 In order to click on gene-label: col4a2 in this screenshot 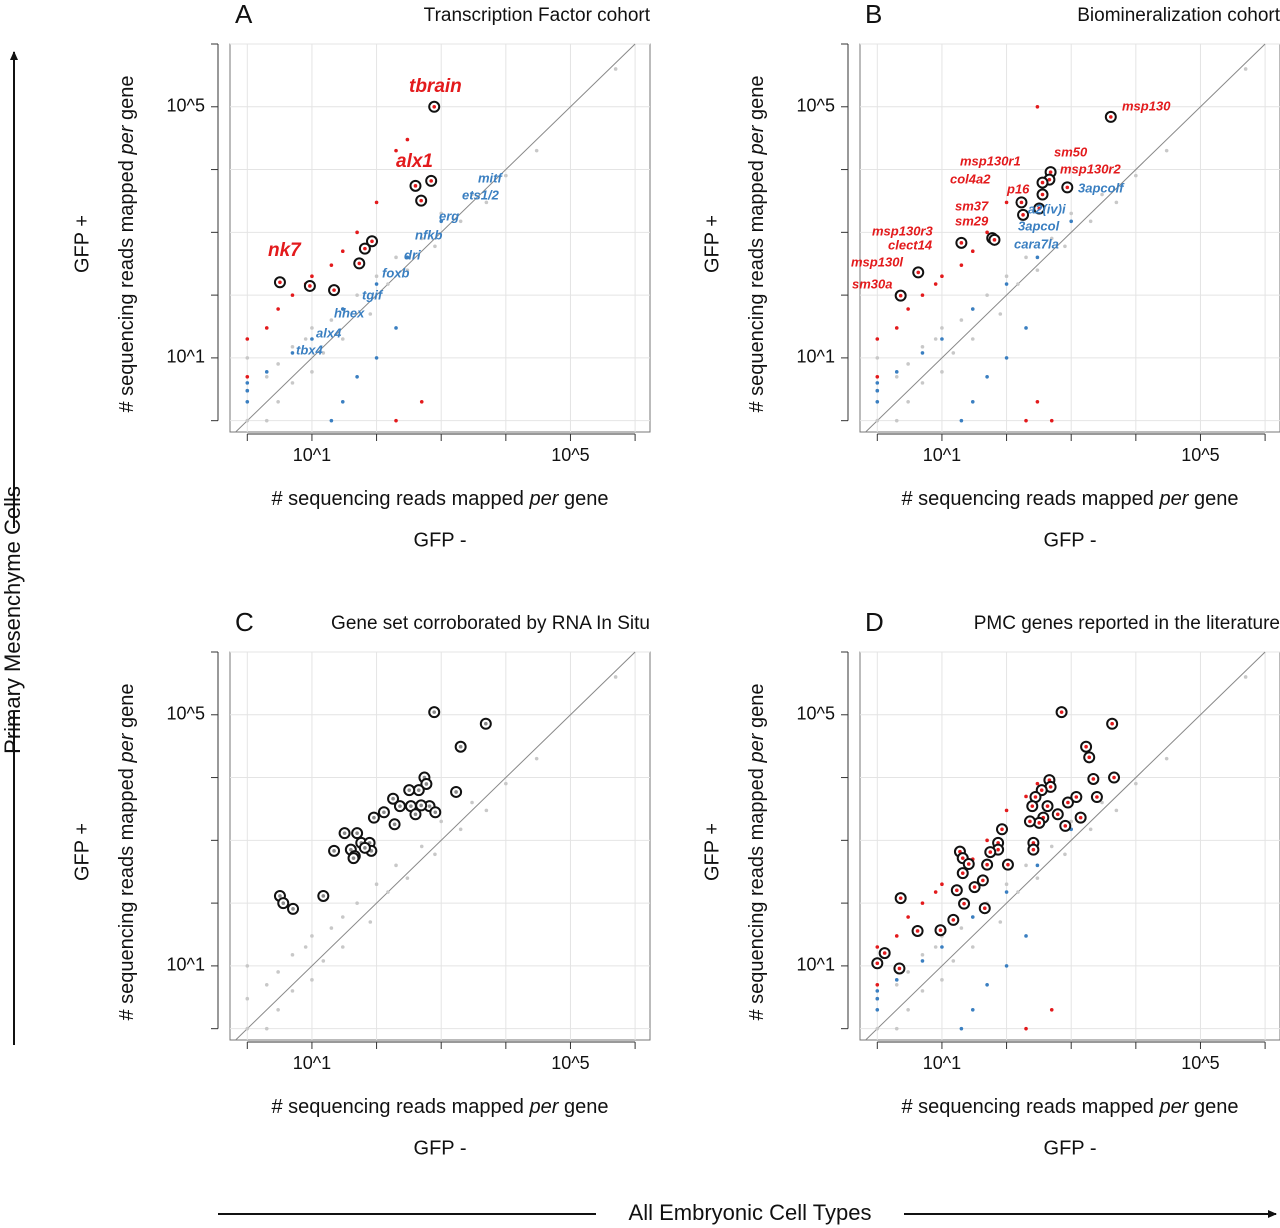, I will do `click(970, 178)`.